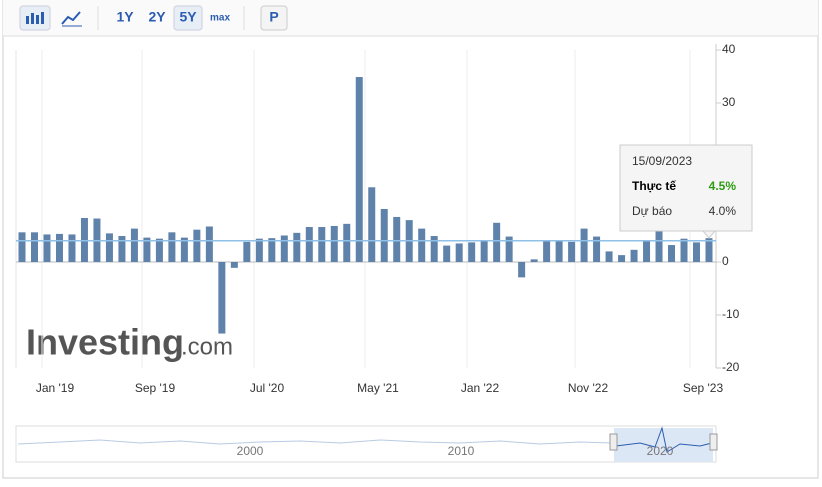 The width and height of the screenshot is (822, 487). Describe the element at coordinates (35, 18) in the screenshot. I see `bar-icon` at that location.